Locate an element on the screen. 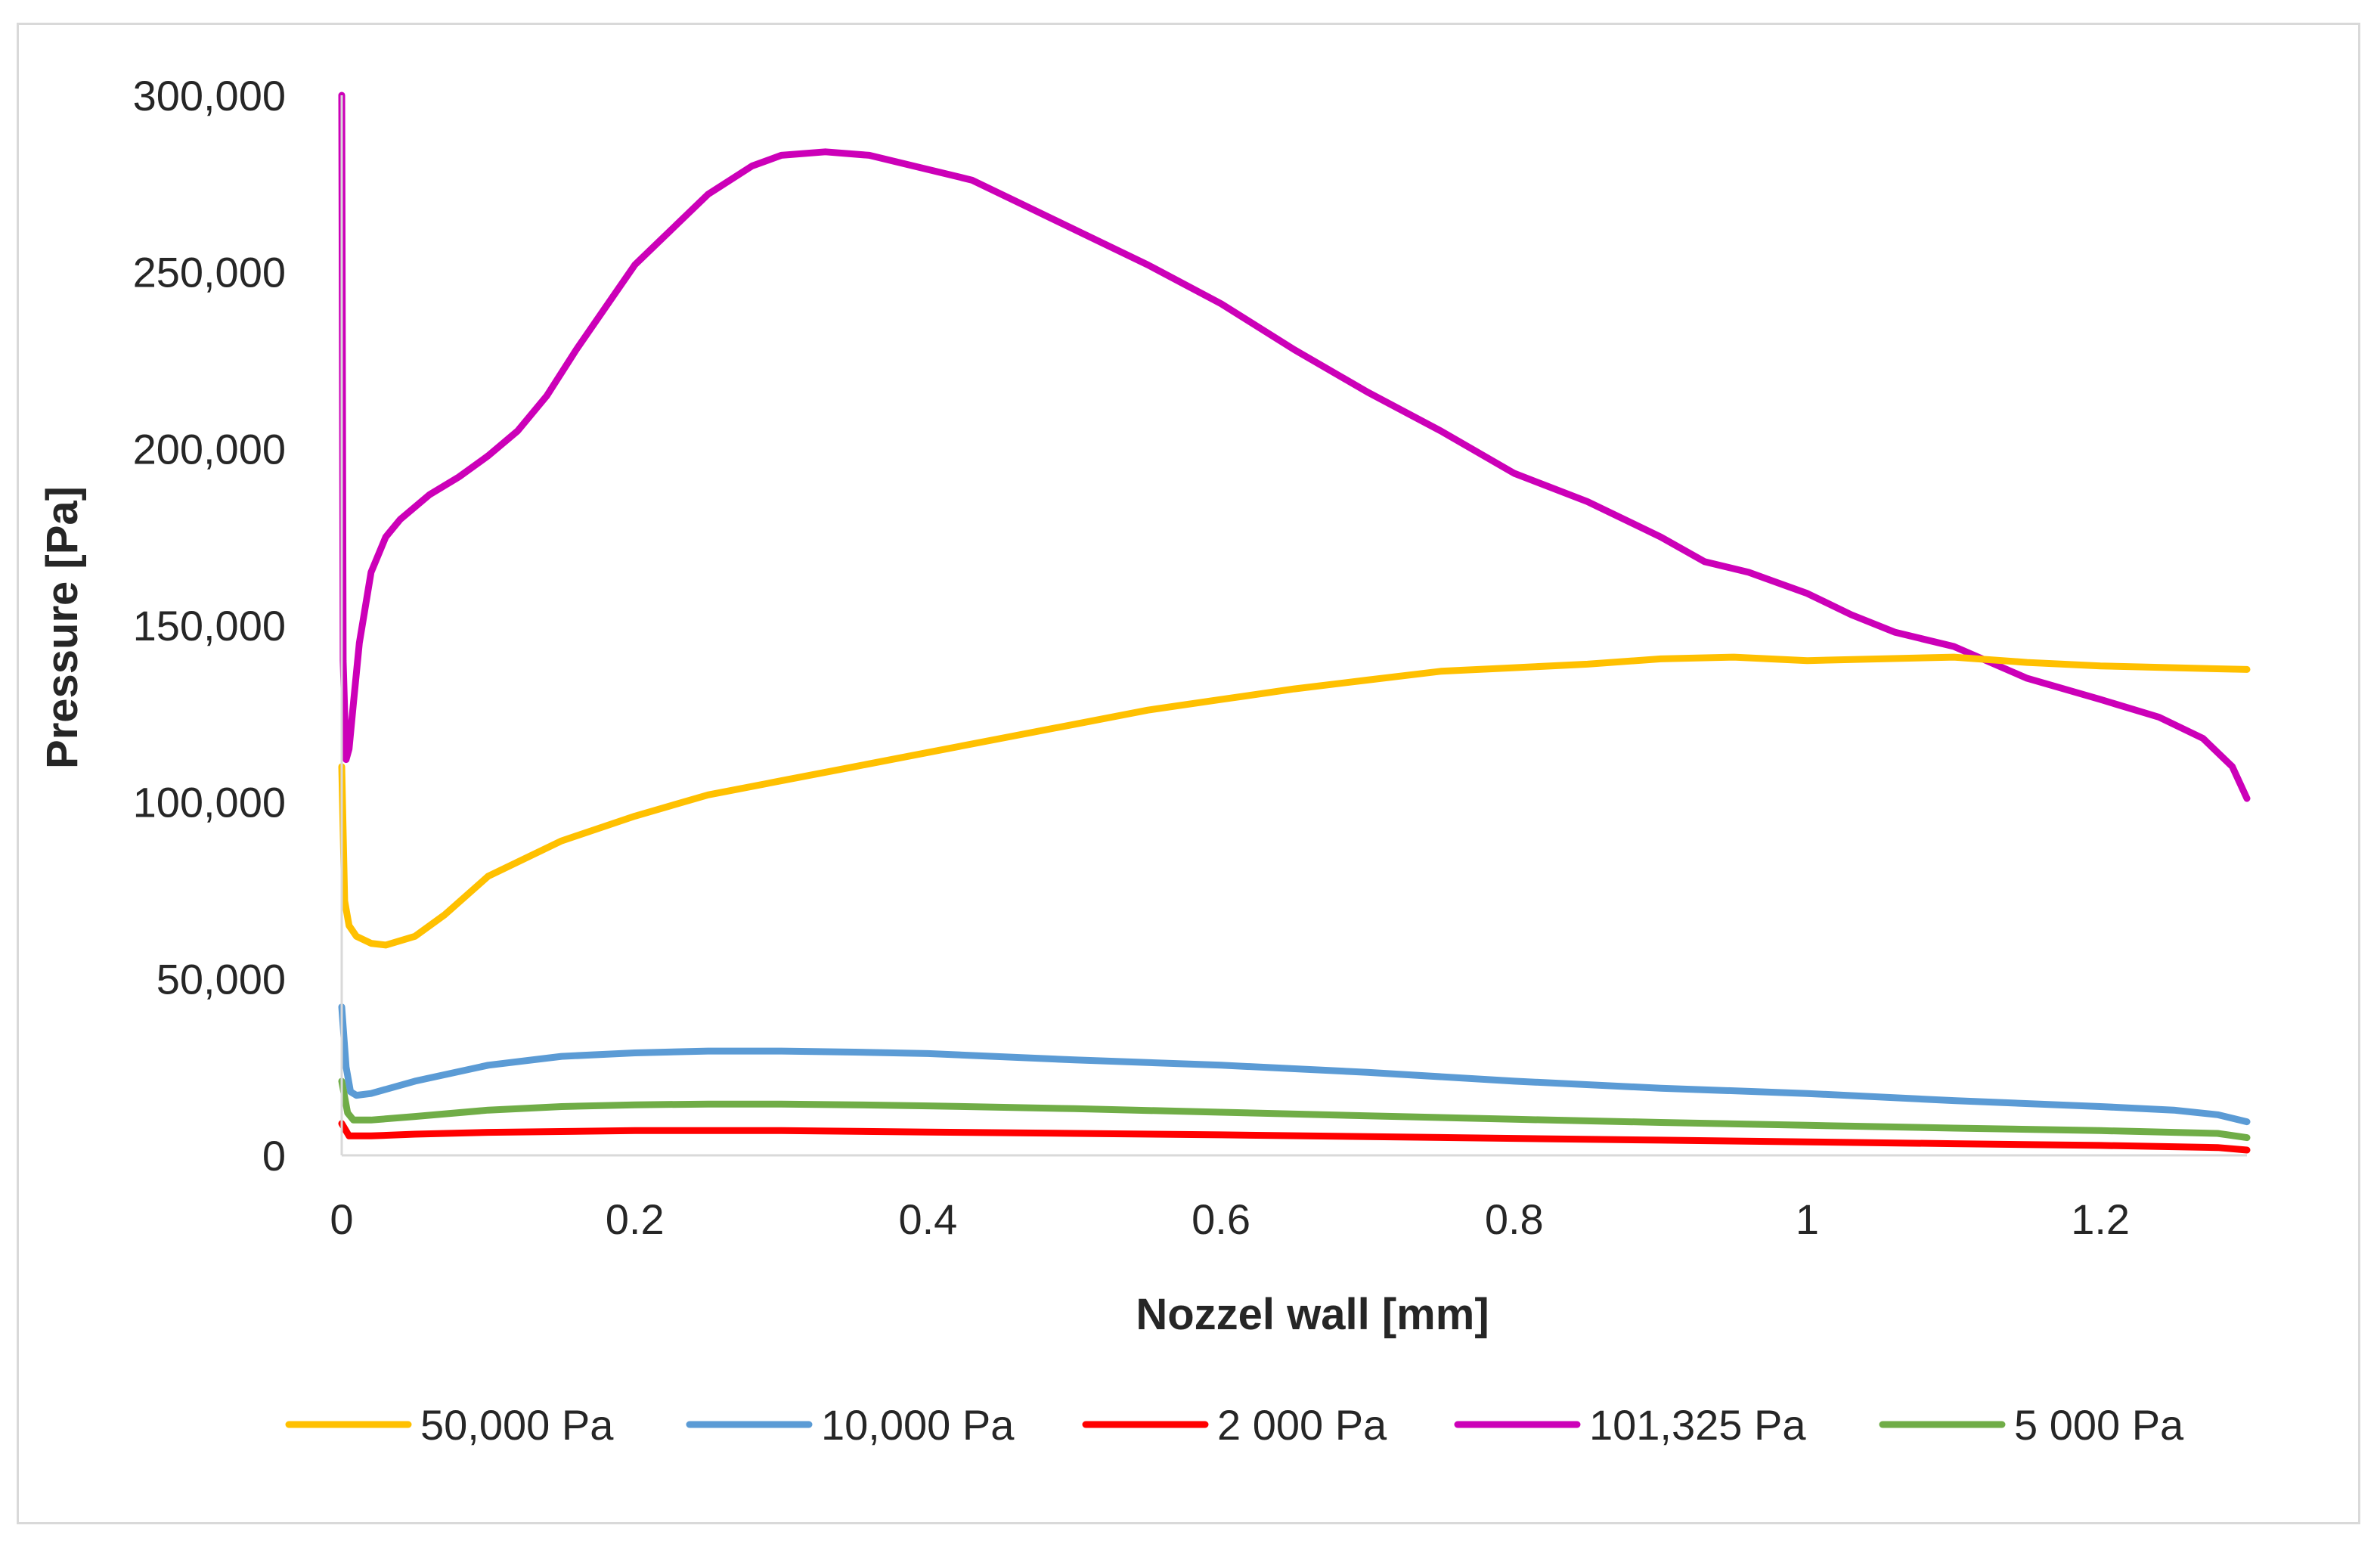 The height and width of the screenshot is (1547, 2380). x-tick-label: 1.2 is located at coordinates (2100, 1219).